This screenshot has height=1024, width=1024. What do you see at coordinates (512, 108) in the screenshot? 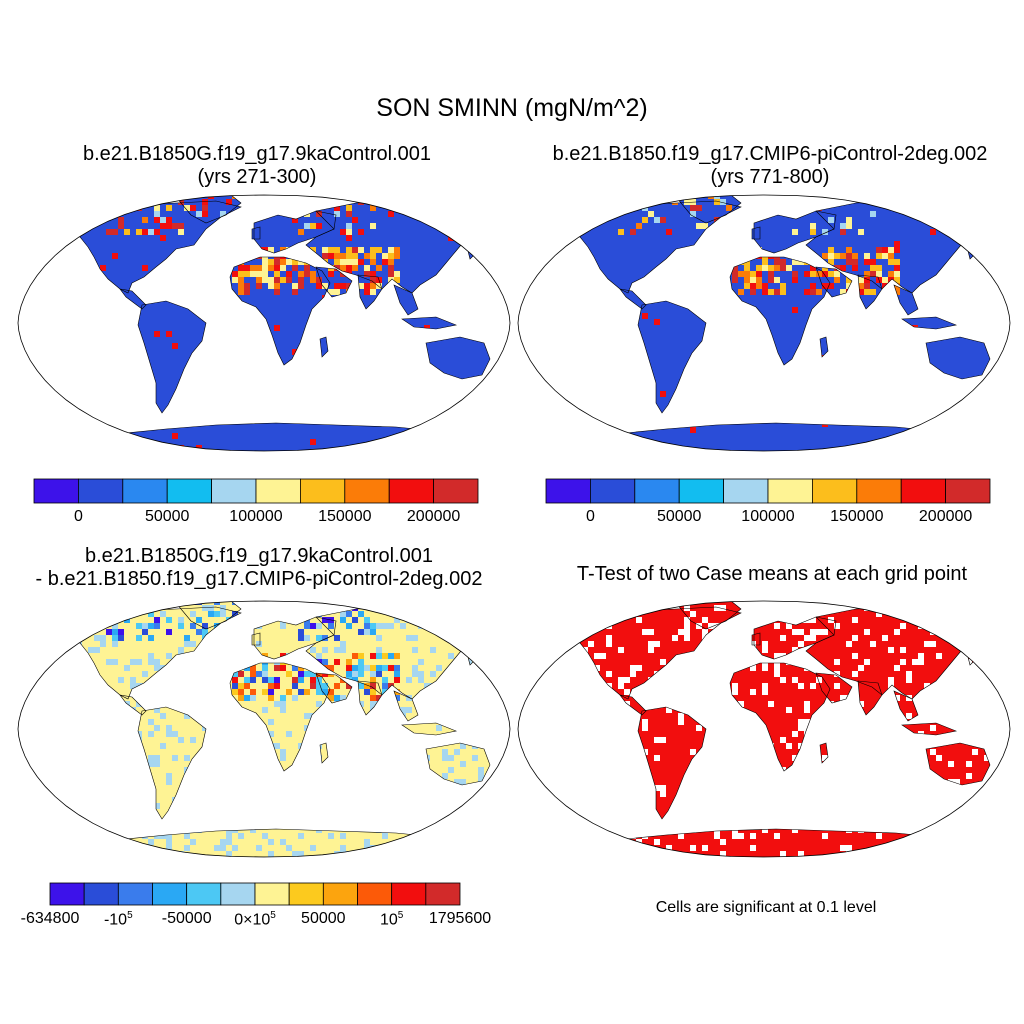
I see `figure-title: SON SMINN (mgN/m^2)` at bounding box center [512, 108].